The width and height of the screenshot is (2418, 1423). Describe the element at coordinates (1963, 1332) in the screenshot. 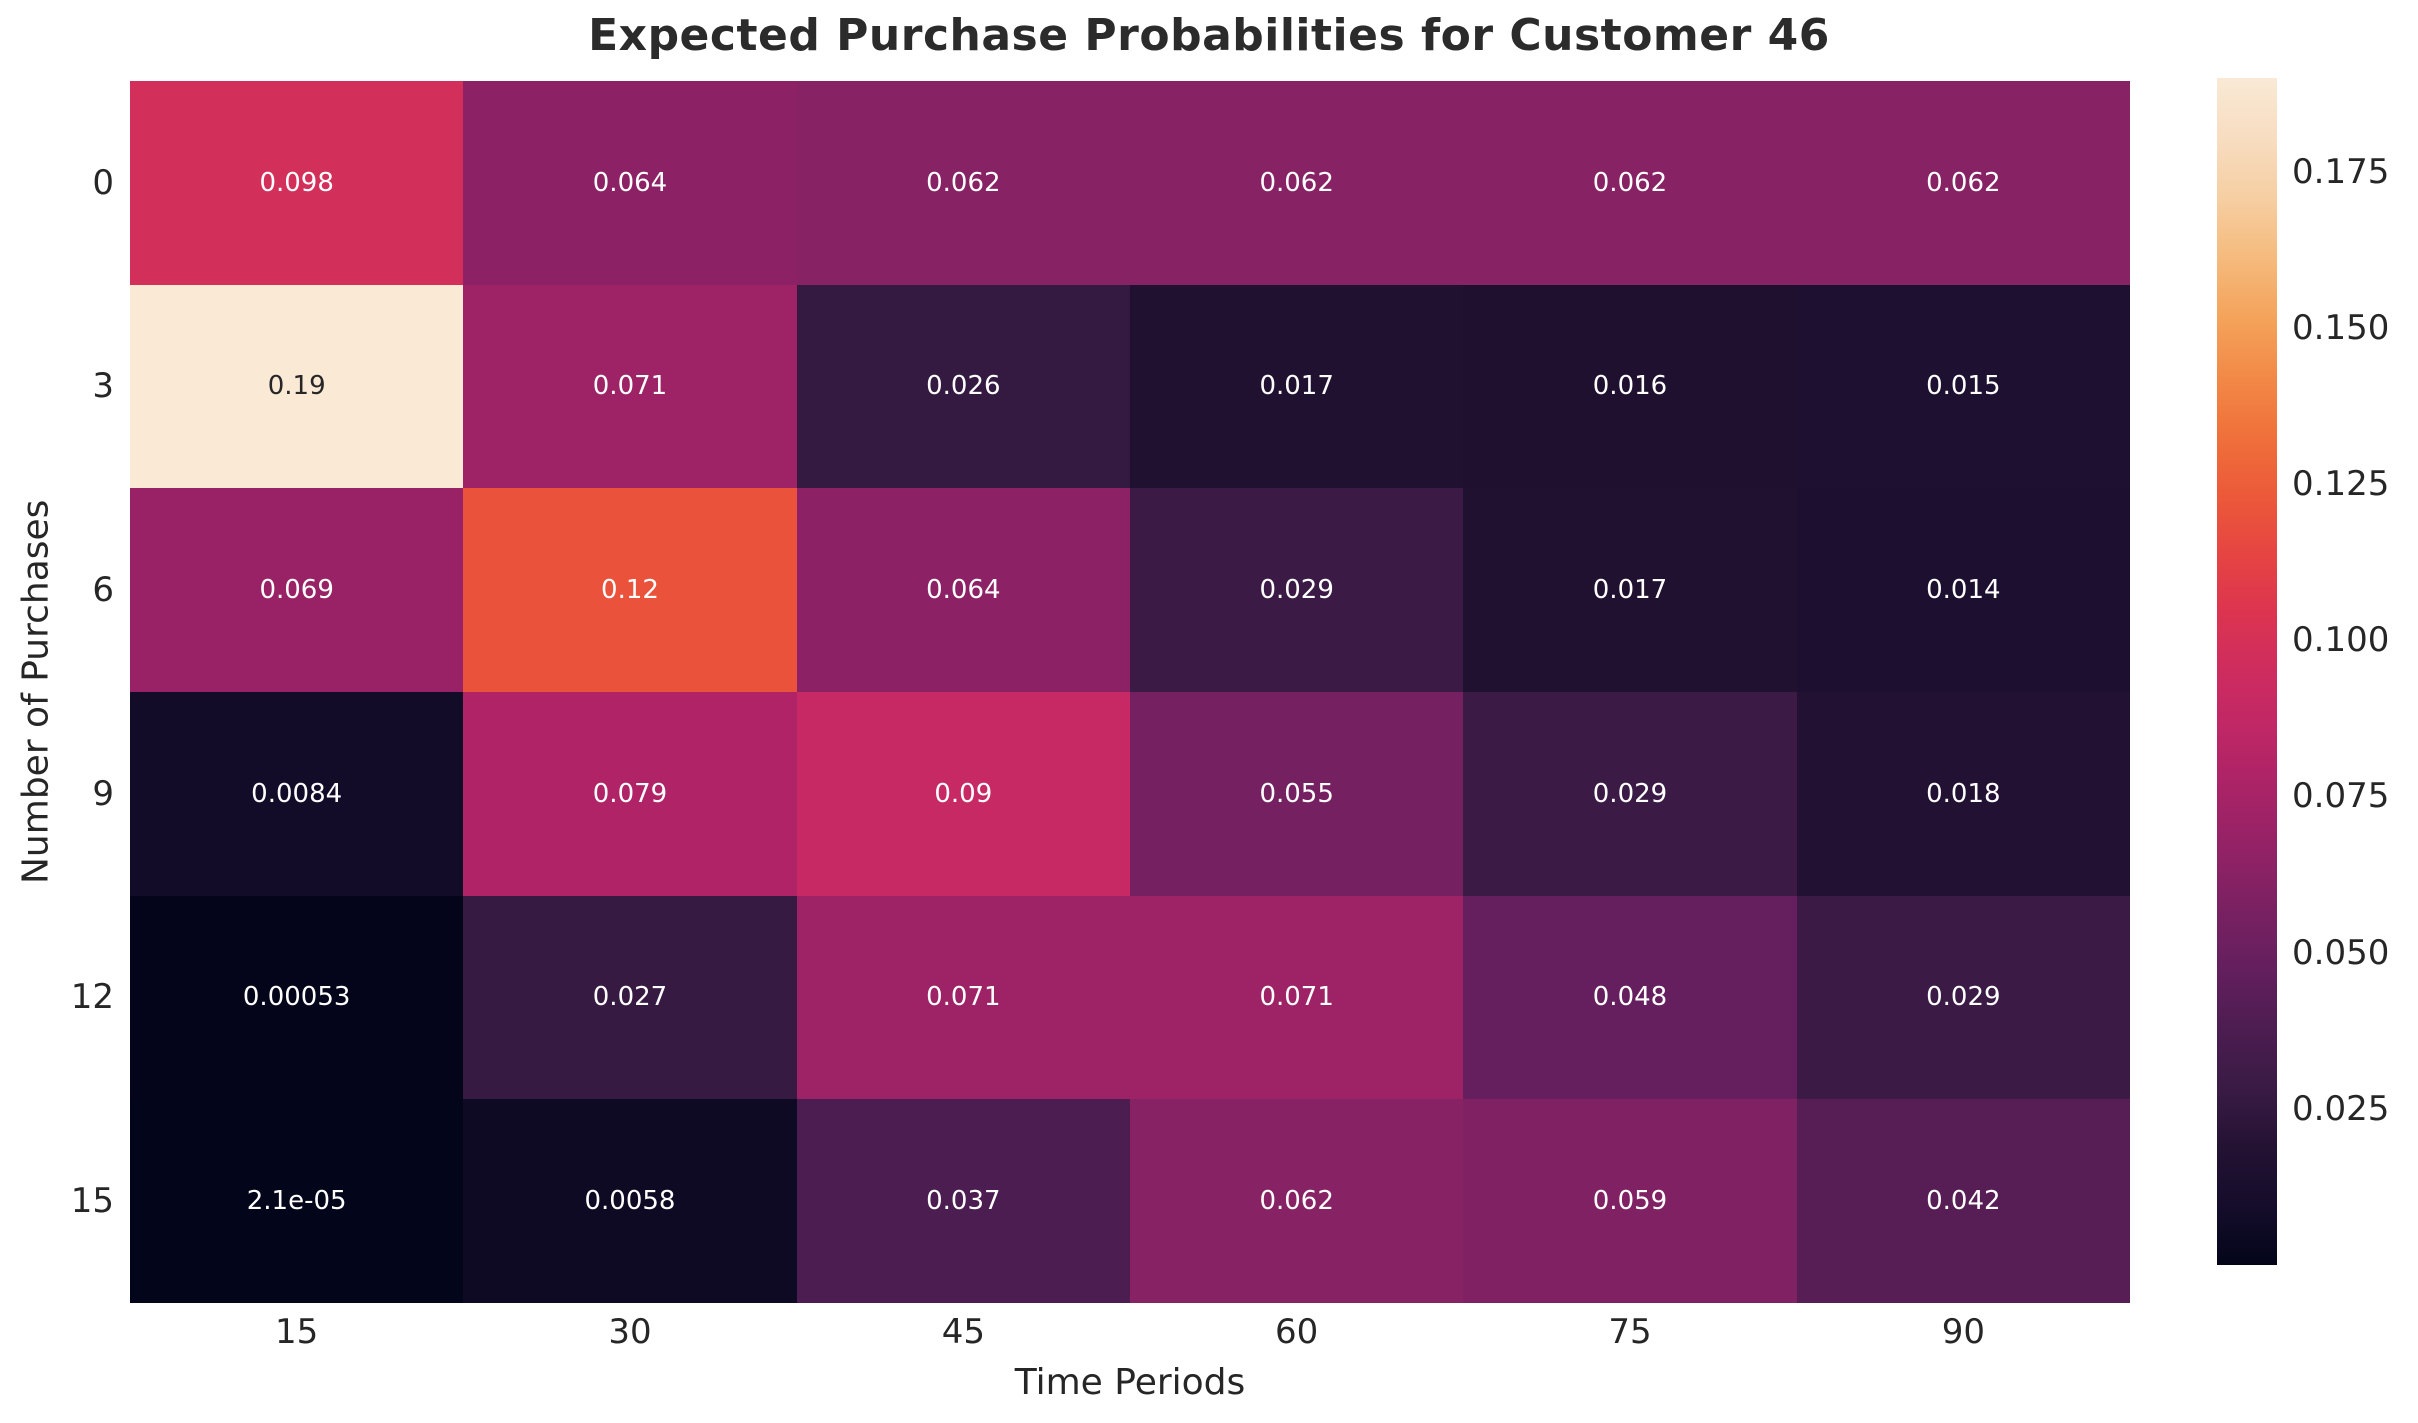

I see `x-tick-label: 90` at that location.